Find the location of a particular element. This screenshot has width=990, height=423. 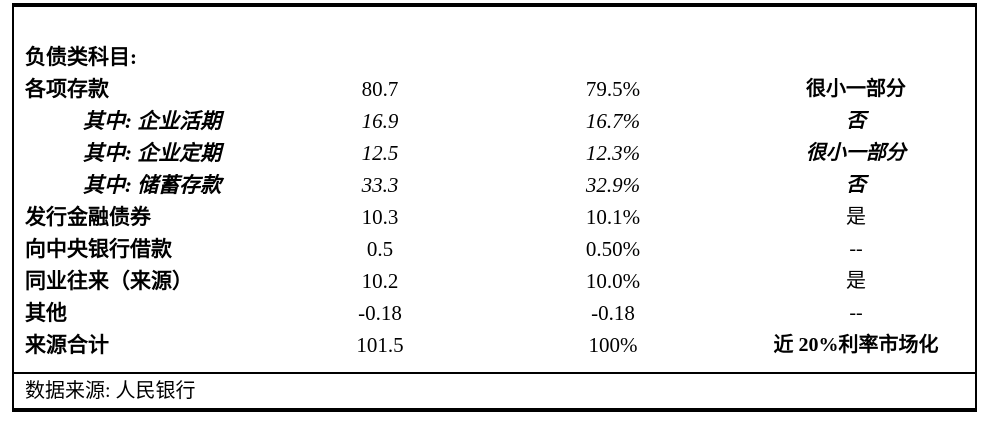

row-percent: 100% is located at coordinates (613, 345).